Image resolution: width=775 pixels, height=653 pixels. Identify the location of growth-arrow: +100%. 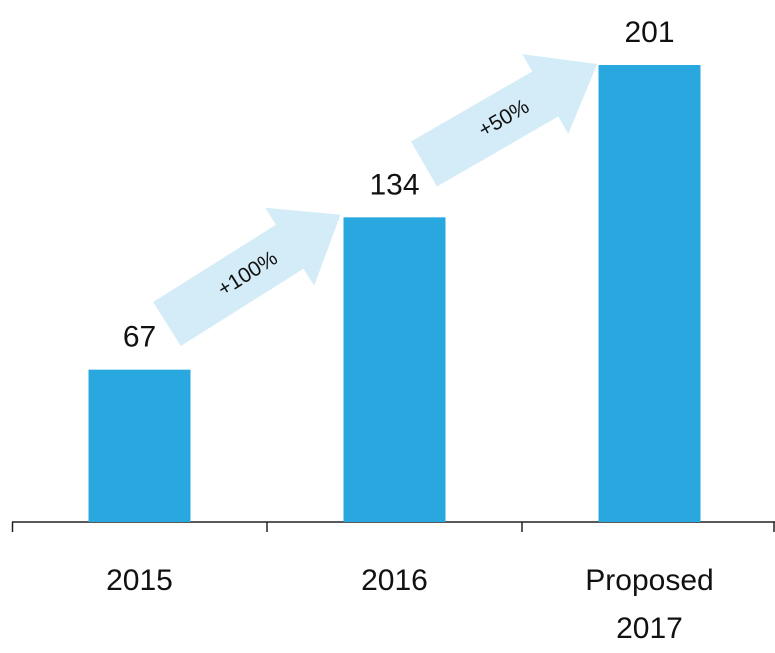
(247, 277).